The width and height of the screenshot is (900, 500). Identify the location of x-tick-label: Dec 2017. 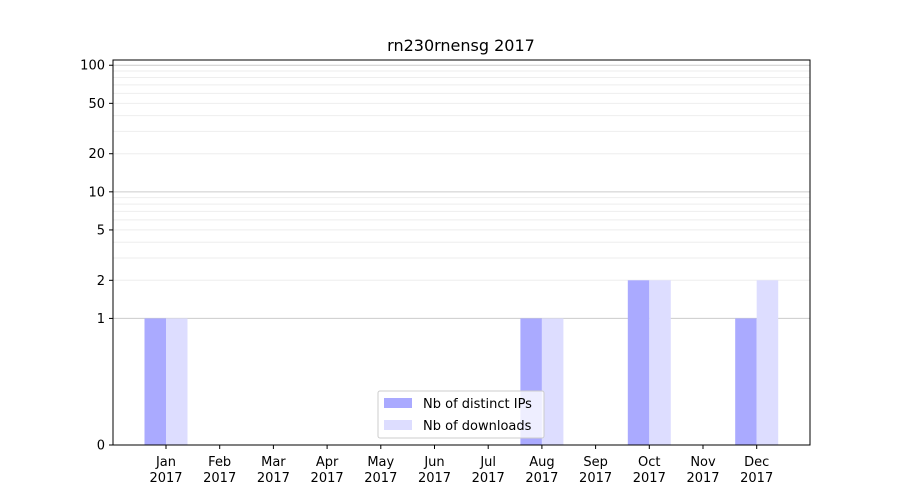
(756, 470).